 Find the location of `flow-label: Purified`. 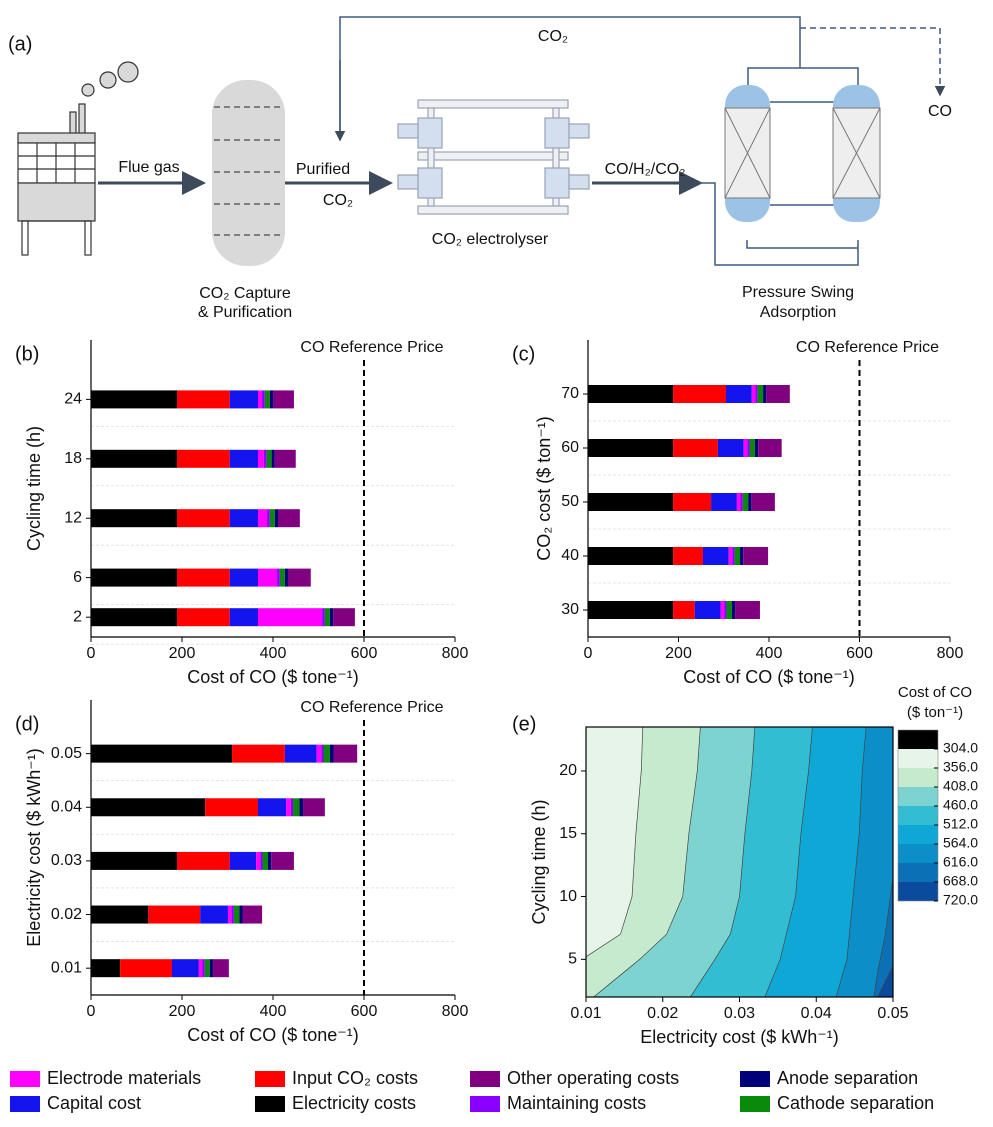

flow-label: Purified is located at coordinates (323, 169).